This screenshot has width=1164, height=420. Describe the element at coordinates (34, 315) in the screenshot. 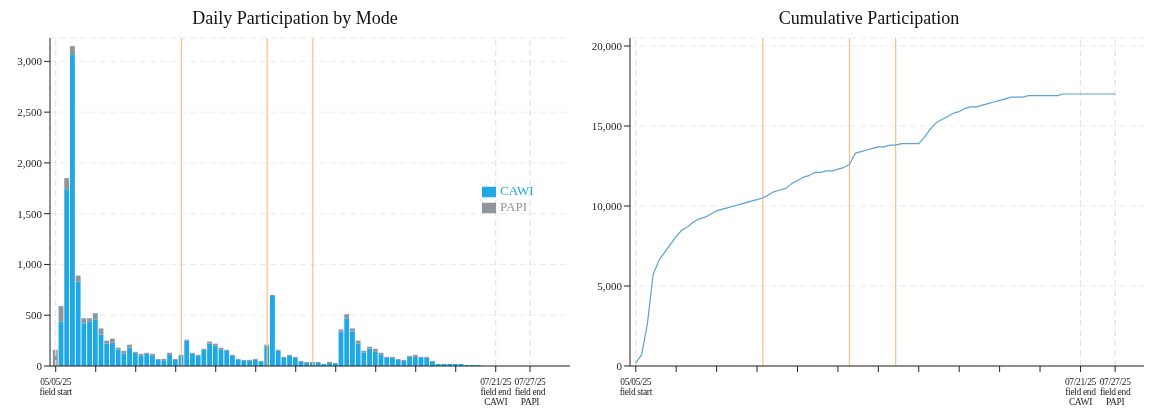

I see `y-tick-label: 500` at that location.